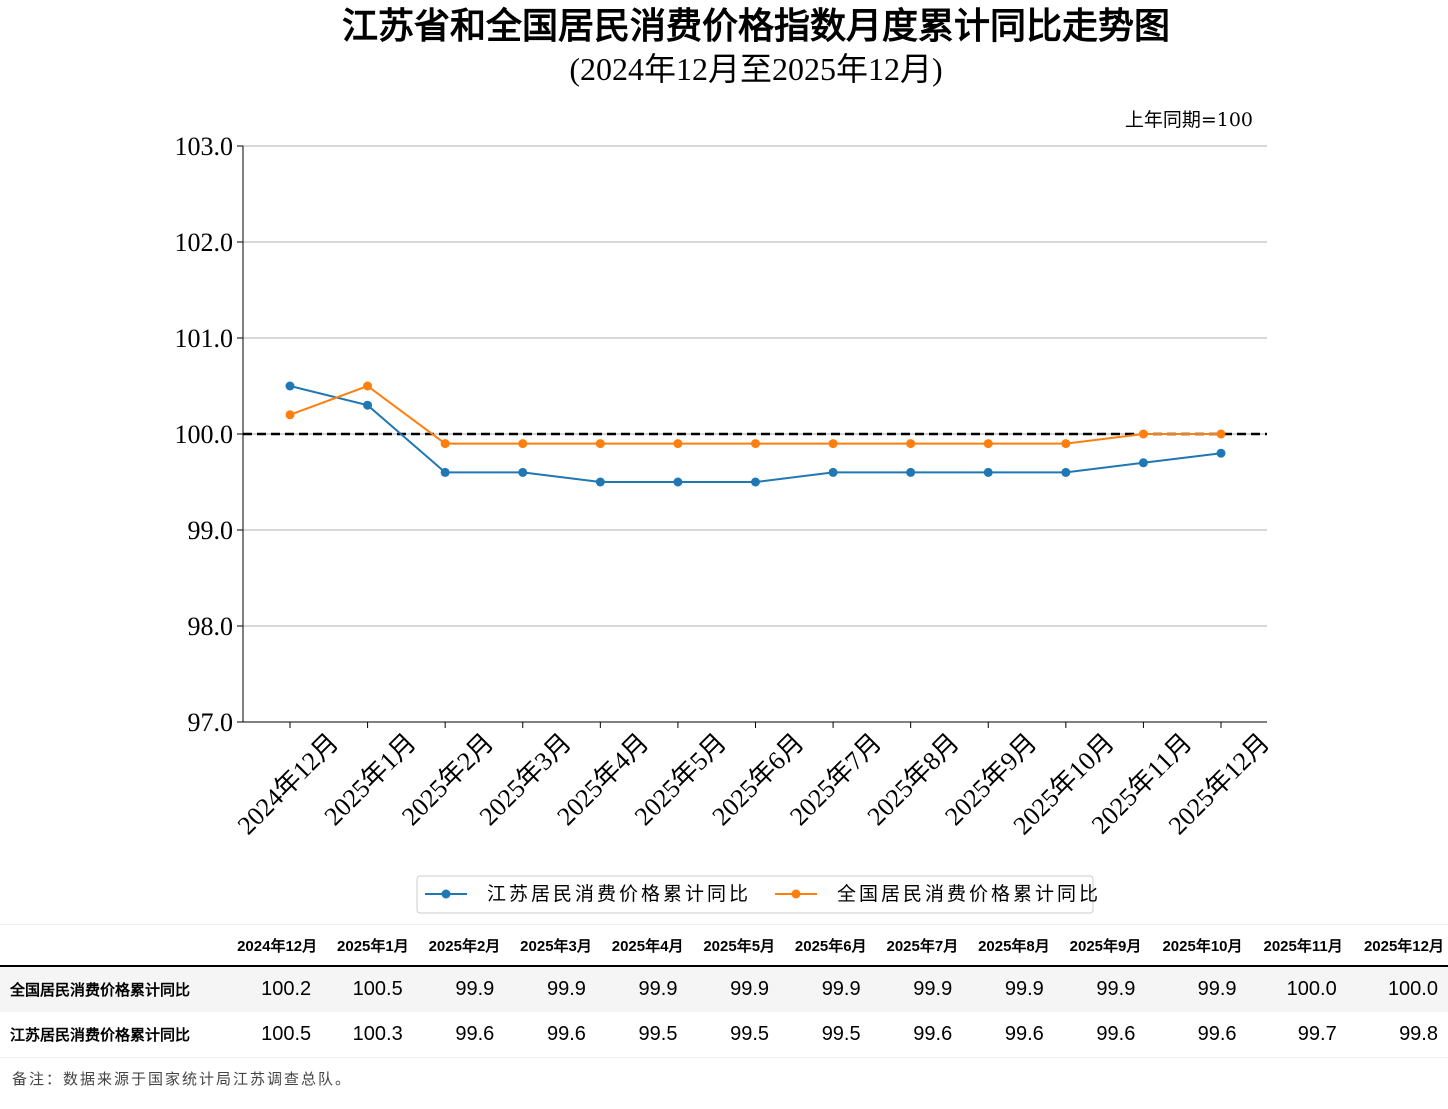  Describe the element at coordinates (182, 1079) in the screenshot. I see `source-note: 备注：数据来源于国家统计局江苏调查总队。` at that location.